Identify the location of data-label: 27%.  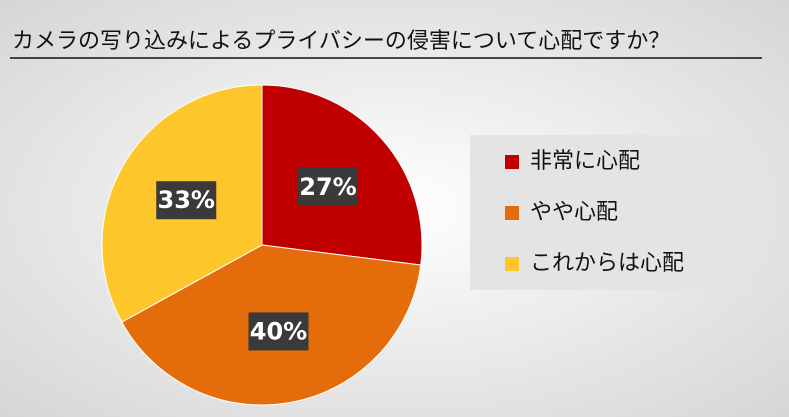
(327, 187).